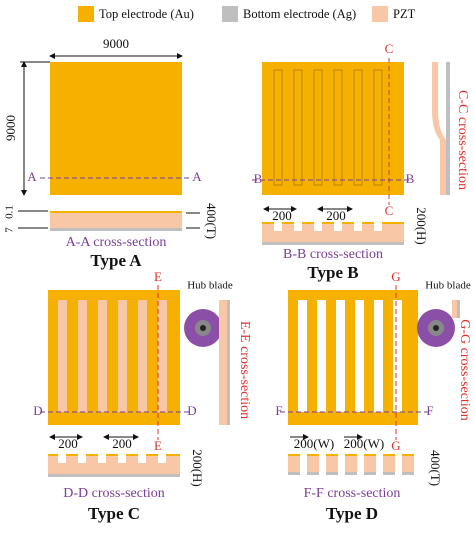 Image resolution: width=474 pixels, height=533 pixels. I want to click on legend-label: PZT, so click(404, 14).